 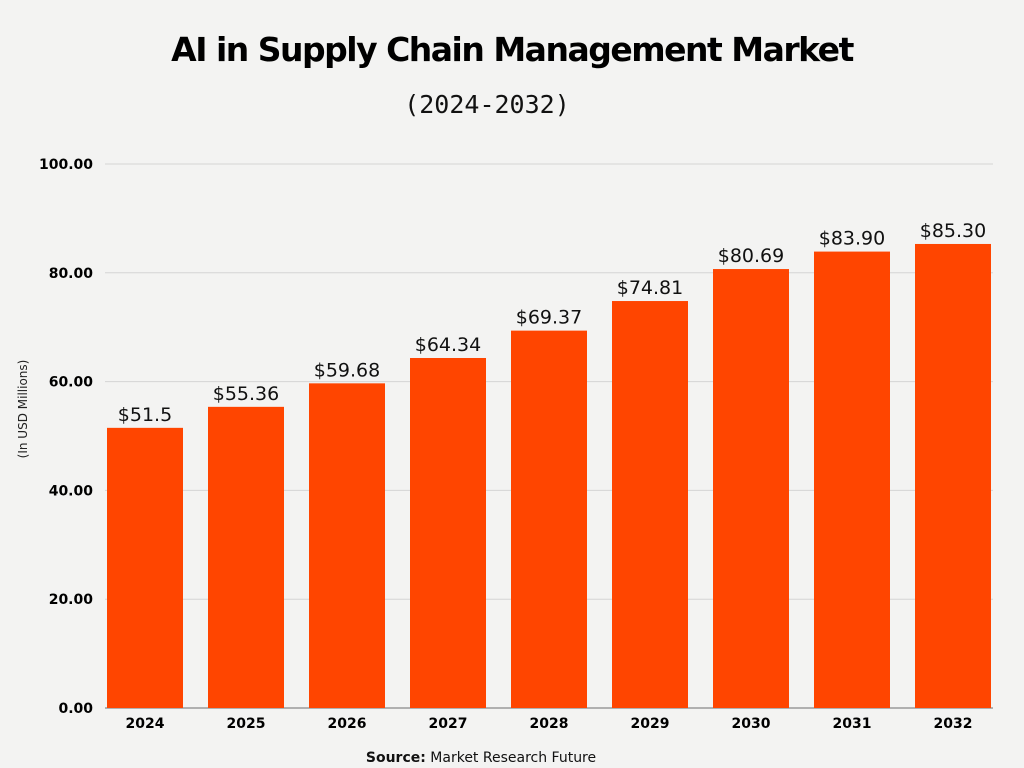 What do you see at coordinates (650, 288) in the screenshot?
I see `data-label: $74.81` at bounding box center [650, 288].